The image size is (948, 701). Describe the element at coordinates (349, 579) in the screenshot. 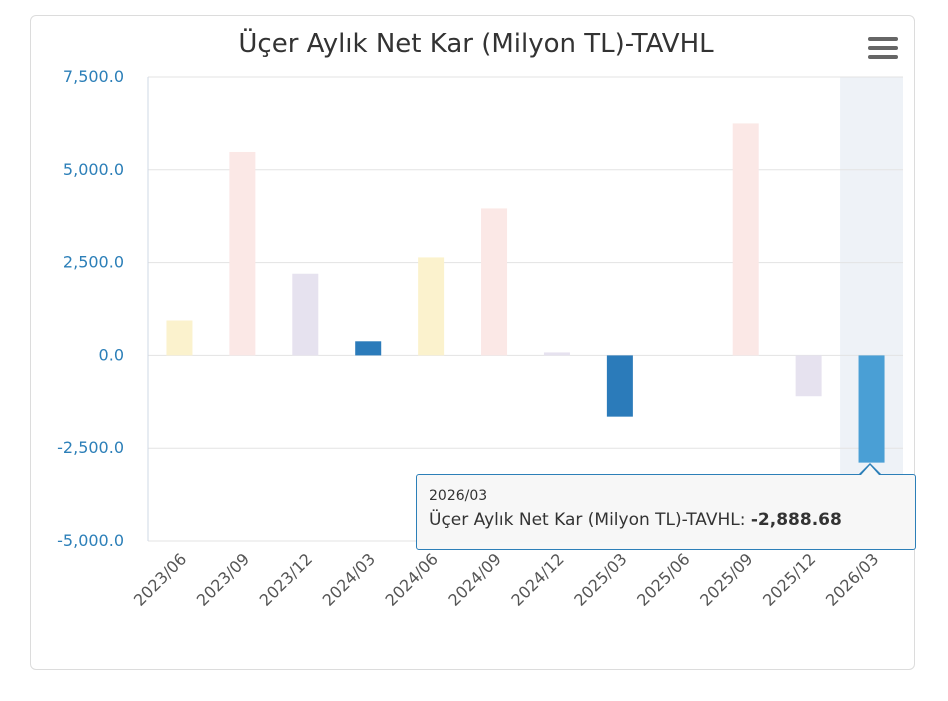

I see `x-tick-label: 2024/03` at that location.